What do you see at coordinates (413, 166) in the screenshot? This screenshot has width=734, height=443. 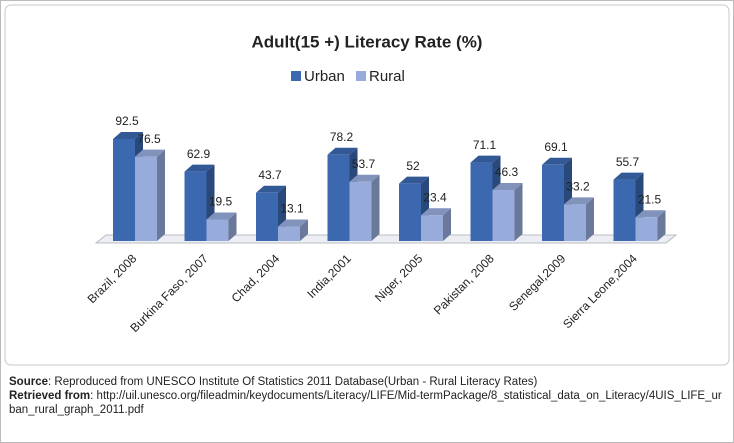 I see `value-label: 52` at bounding box center [413, 166].